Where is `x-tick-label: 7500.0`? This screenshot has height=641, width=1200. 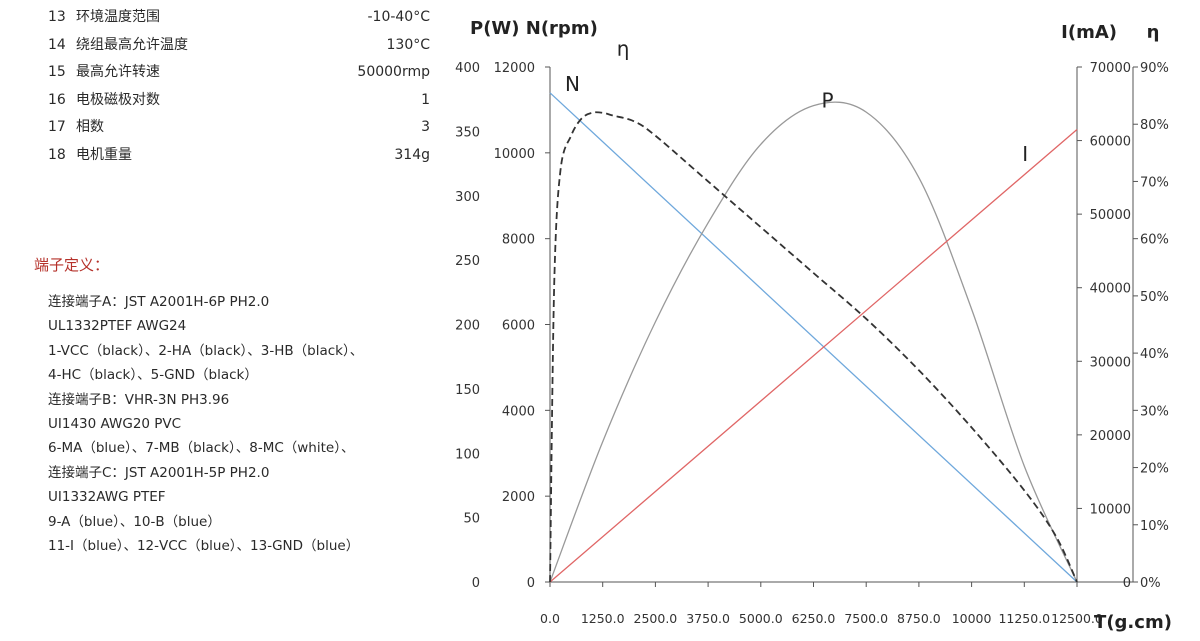 x-tick-label: 7500.0 is located at coordinates (866, 618).